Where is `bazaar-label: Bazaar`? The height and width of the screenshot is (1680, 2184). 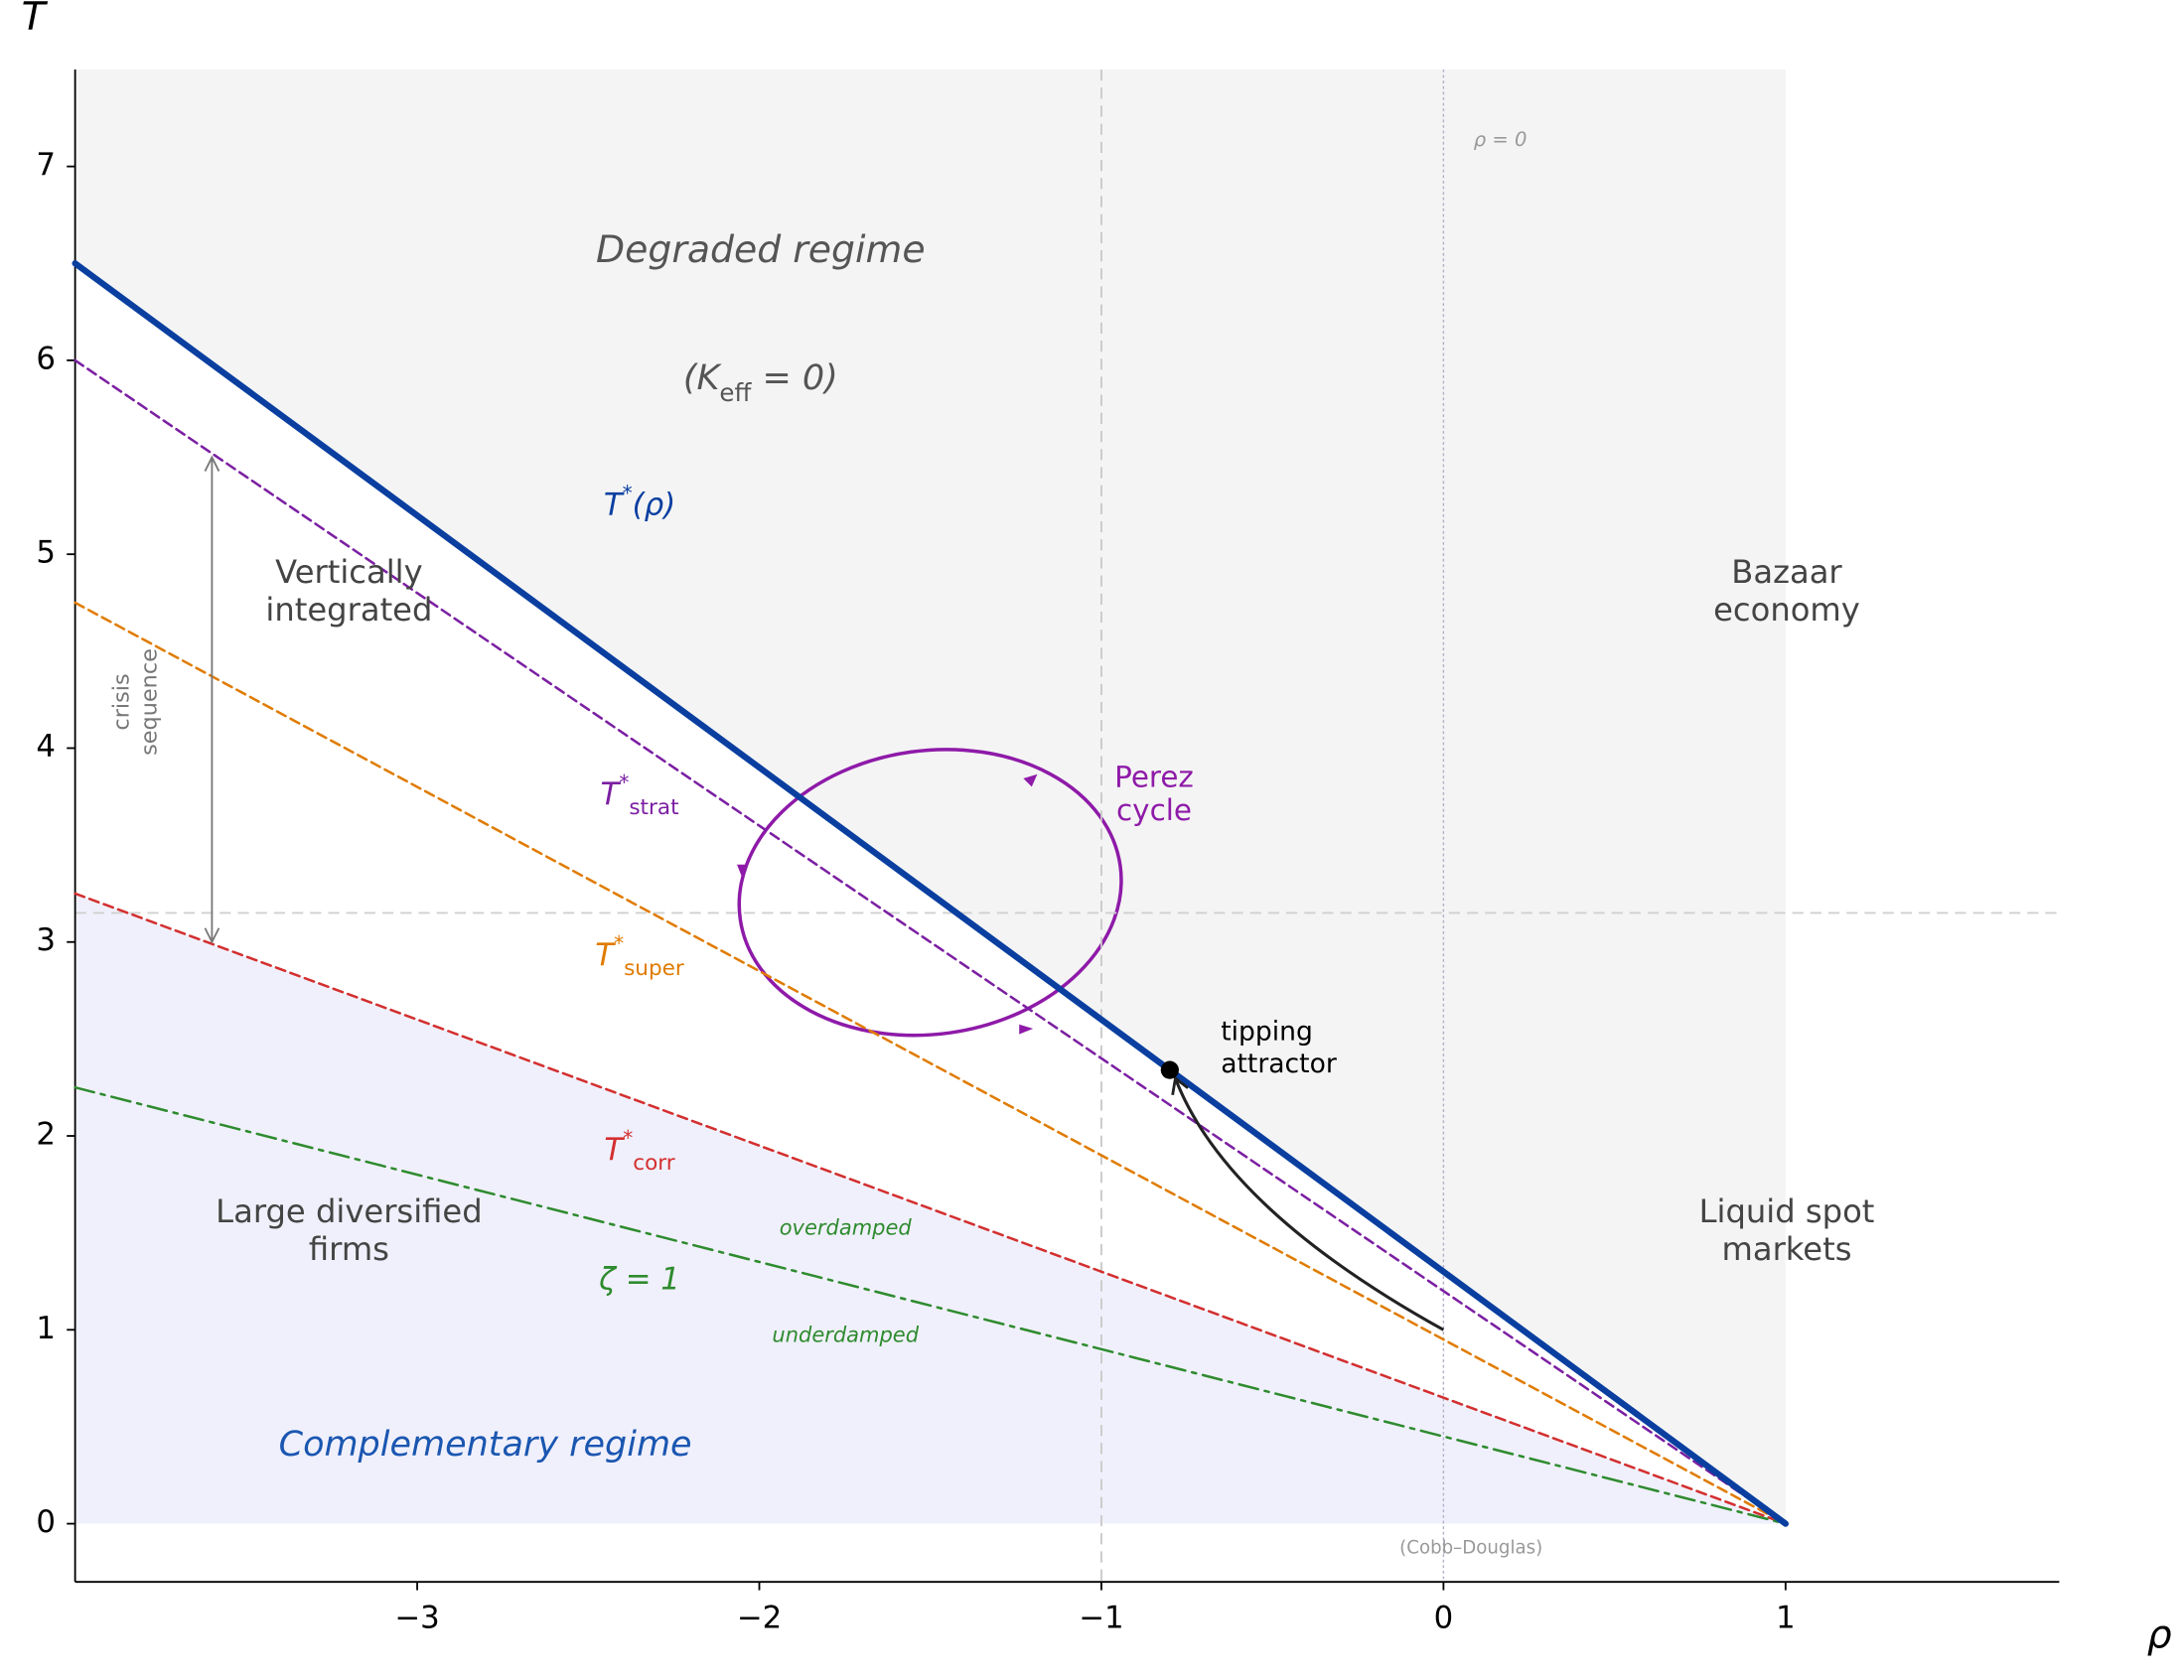 bazaar-label: Bazaar is located at coordinates (1786, 572).